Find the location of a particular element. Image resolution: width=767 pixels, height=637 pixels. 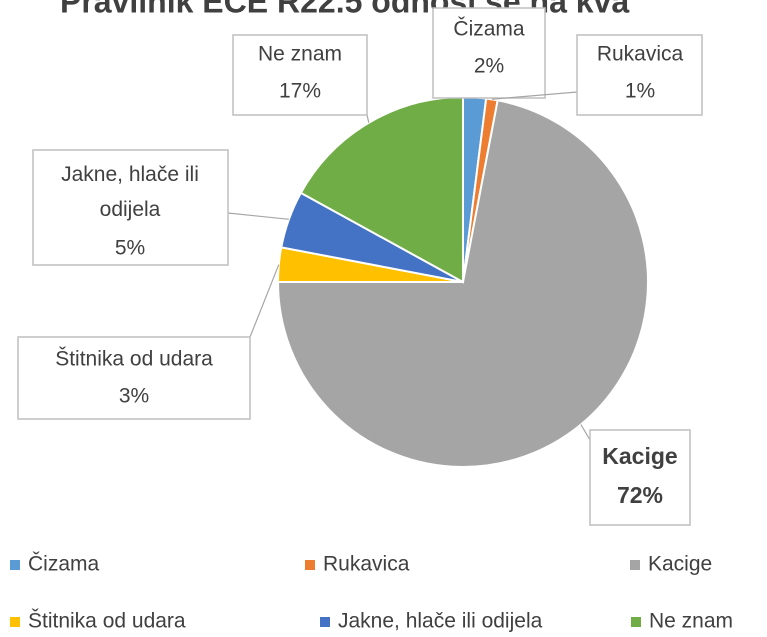

data-label-value: 3% is located at coordinates (134, 396).